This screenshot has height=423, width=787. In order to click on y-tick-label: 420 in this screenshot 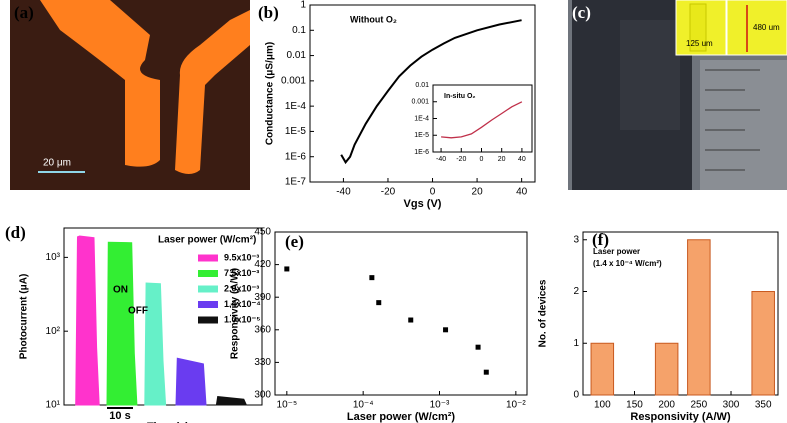, I will do `click(262, 264)`.